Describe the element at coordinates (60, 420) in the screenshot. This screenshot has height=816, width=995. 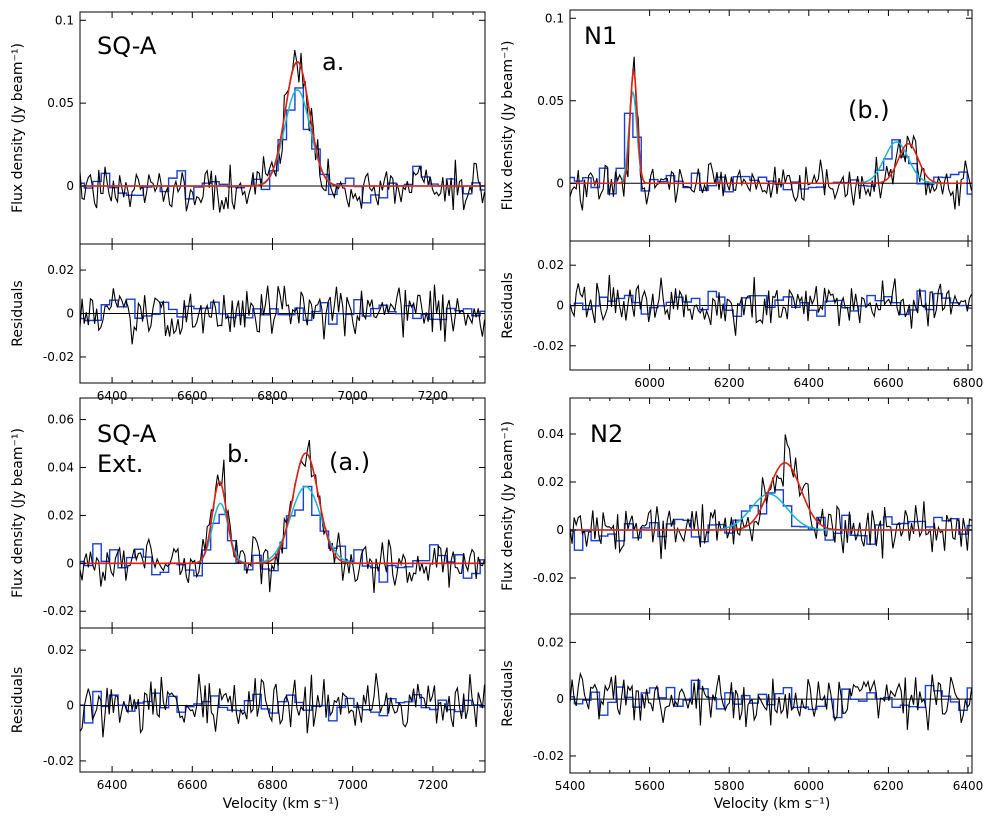
I see `y-tick-label: 0.06` at that location.